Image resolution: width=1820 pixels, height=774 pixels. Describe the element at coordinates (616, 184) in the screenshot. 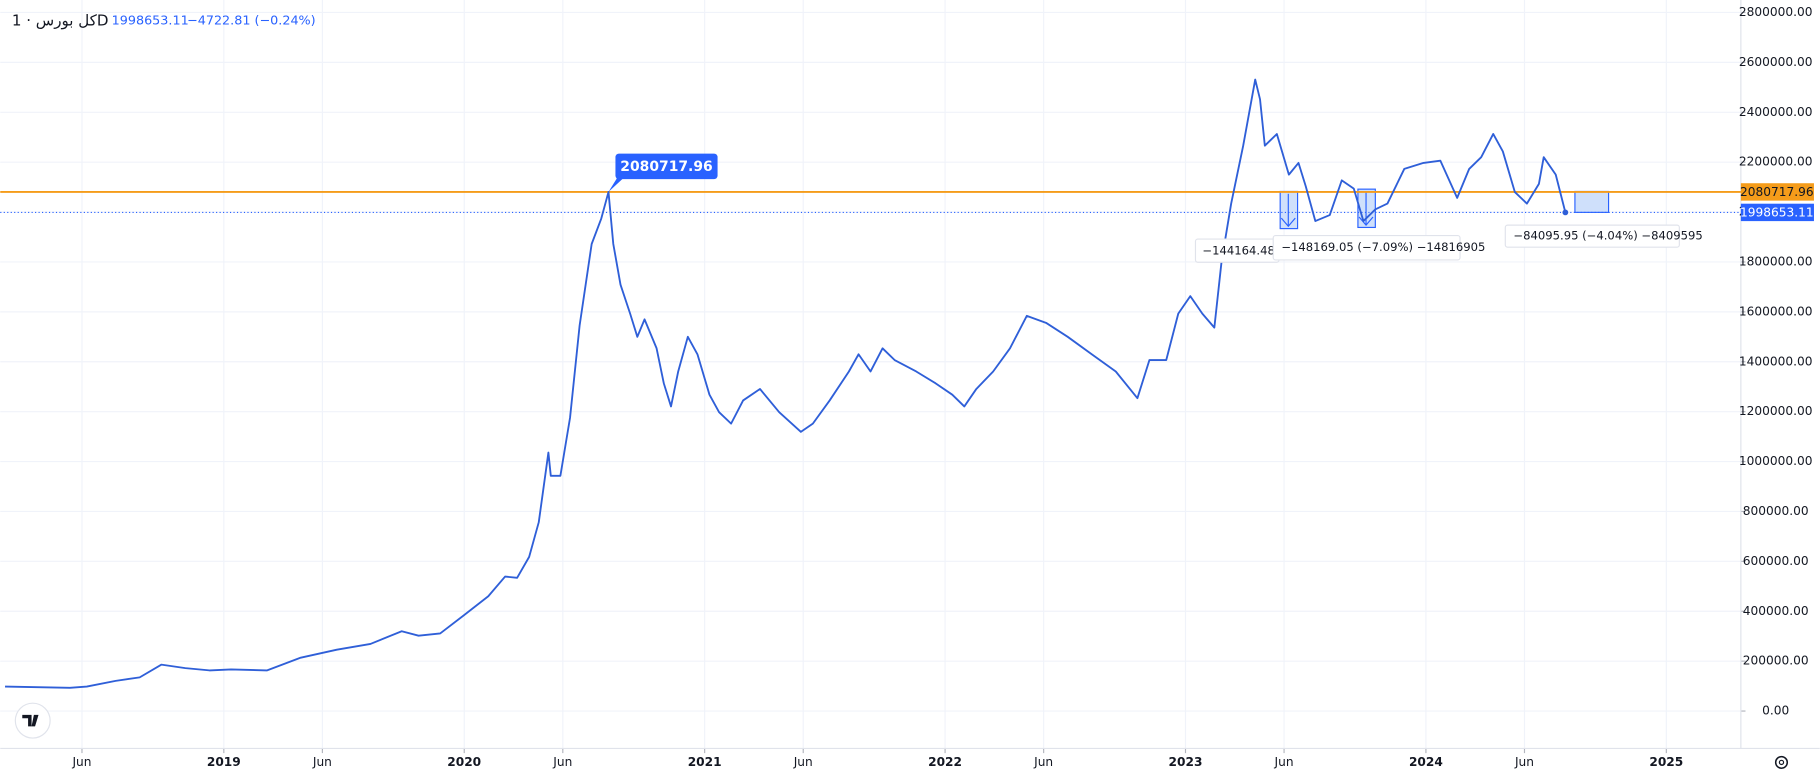

I see `callout-pointer` at that location.